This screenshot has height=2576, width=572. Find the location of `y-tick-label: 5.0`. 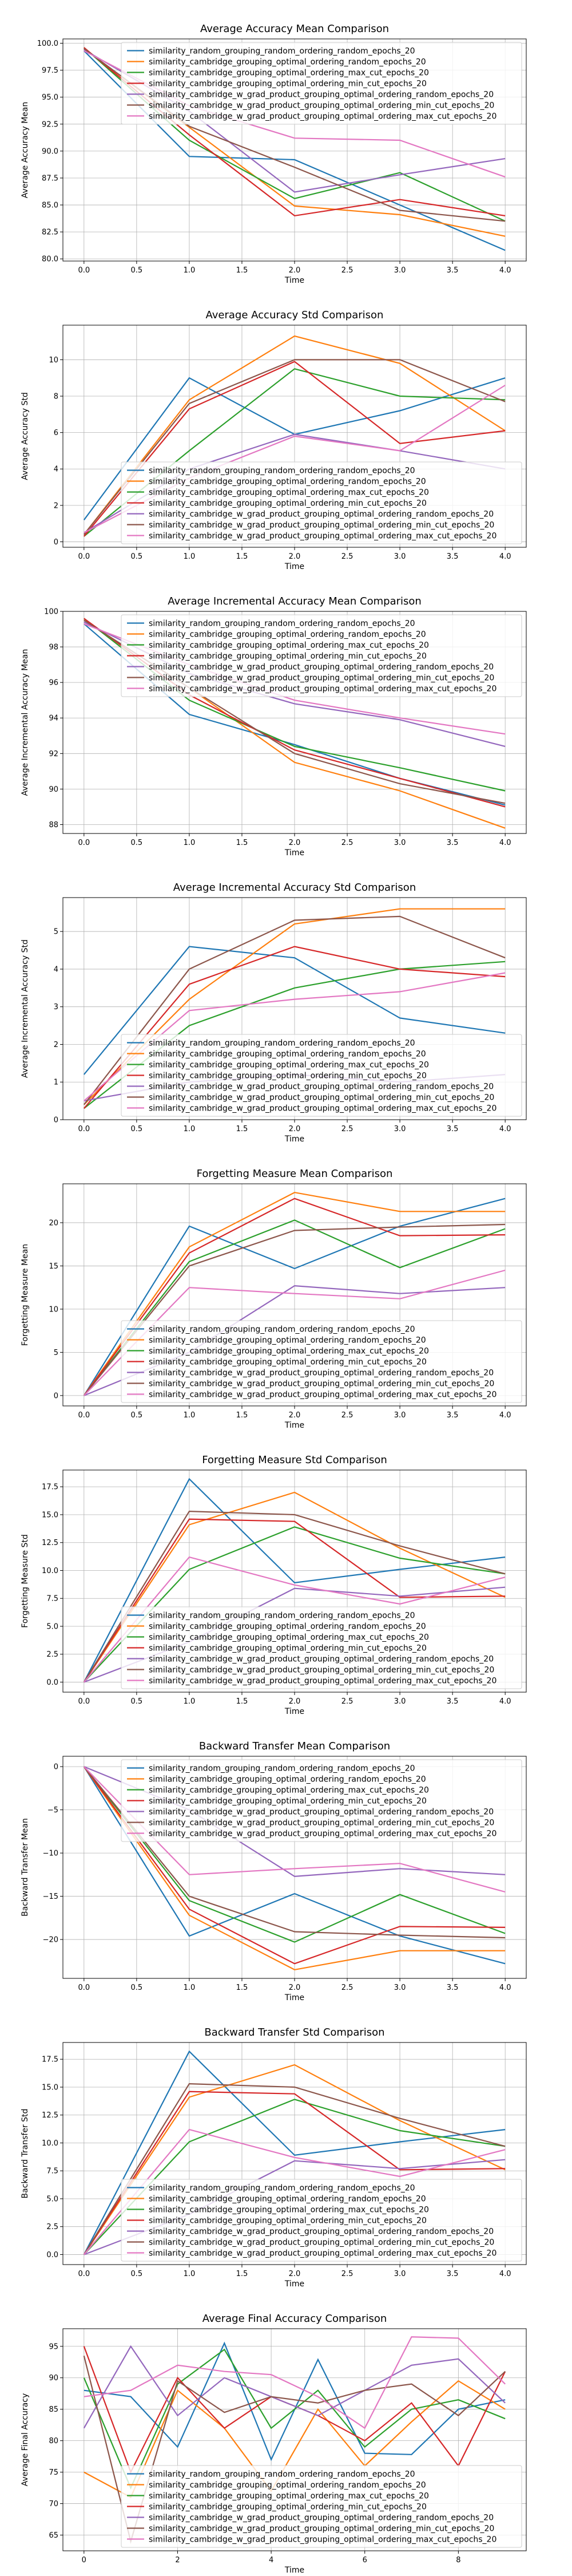

y-tick-label: 5.0 is located at coordinates (52, 2199).